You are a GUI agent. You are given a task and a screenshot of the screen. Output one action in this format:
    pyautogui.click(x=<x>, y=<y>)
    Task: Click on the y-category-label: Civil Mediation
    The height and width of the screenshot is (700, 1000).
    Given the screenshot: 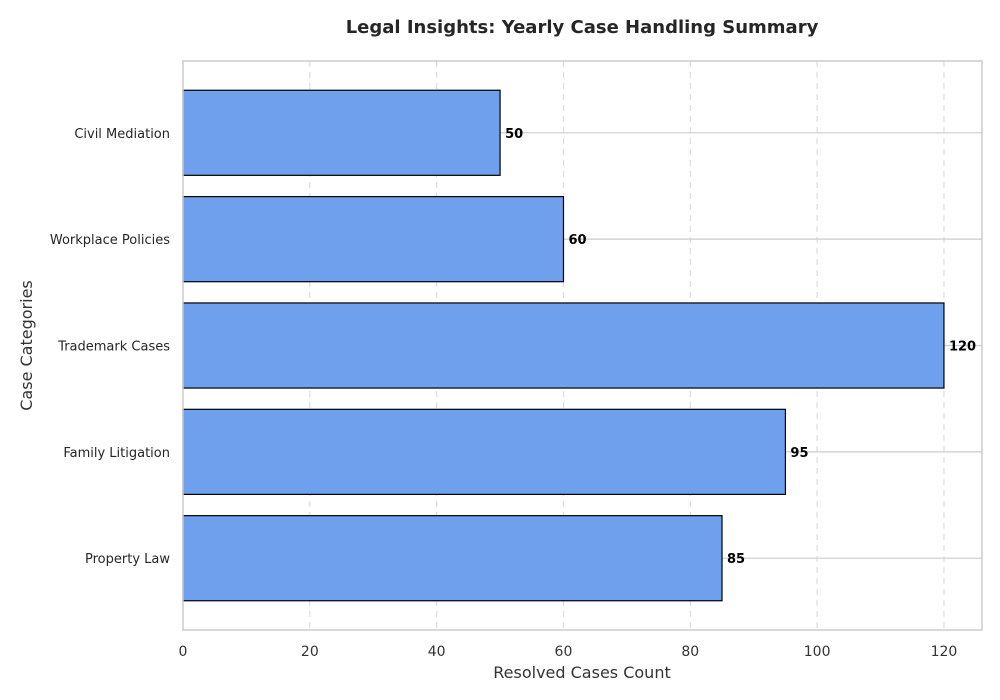 What is the action you would take?
    pyautogui.click(x=122, y=134)
    